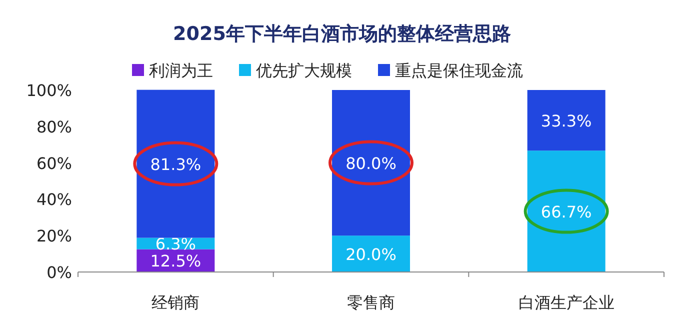  What do you see at coordinates (49, 90) in the screenshot?
I see `y-tick-label: 100%` at bounding box center [49, 90].